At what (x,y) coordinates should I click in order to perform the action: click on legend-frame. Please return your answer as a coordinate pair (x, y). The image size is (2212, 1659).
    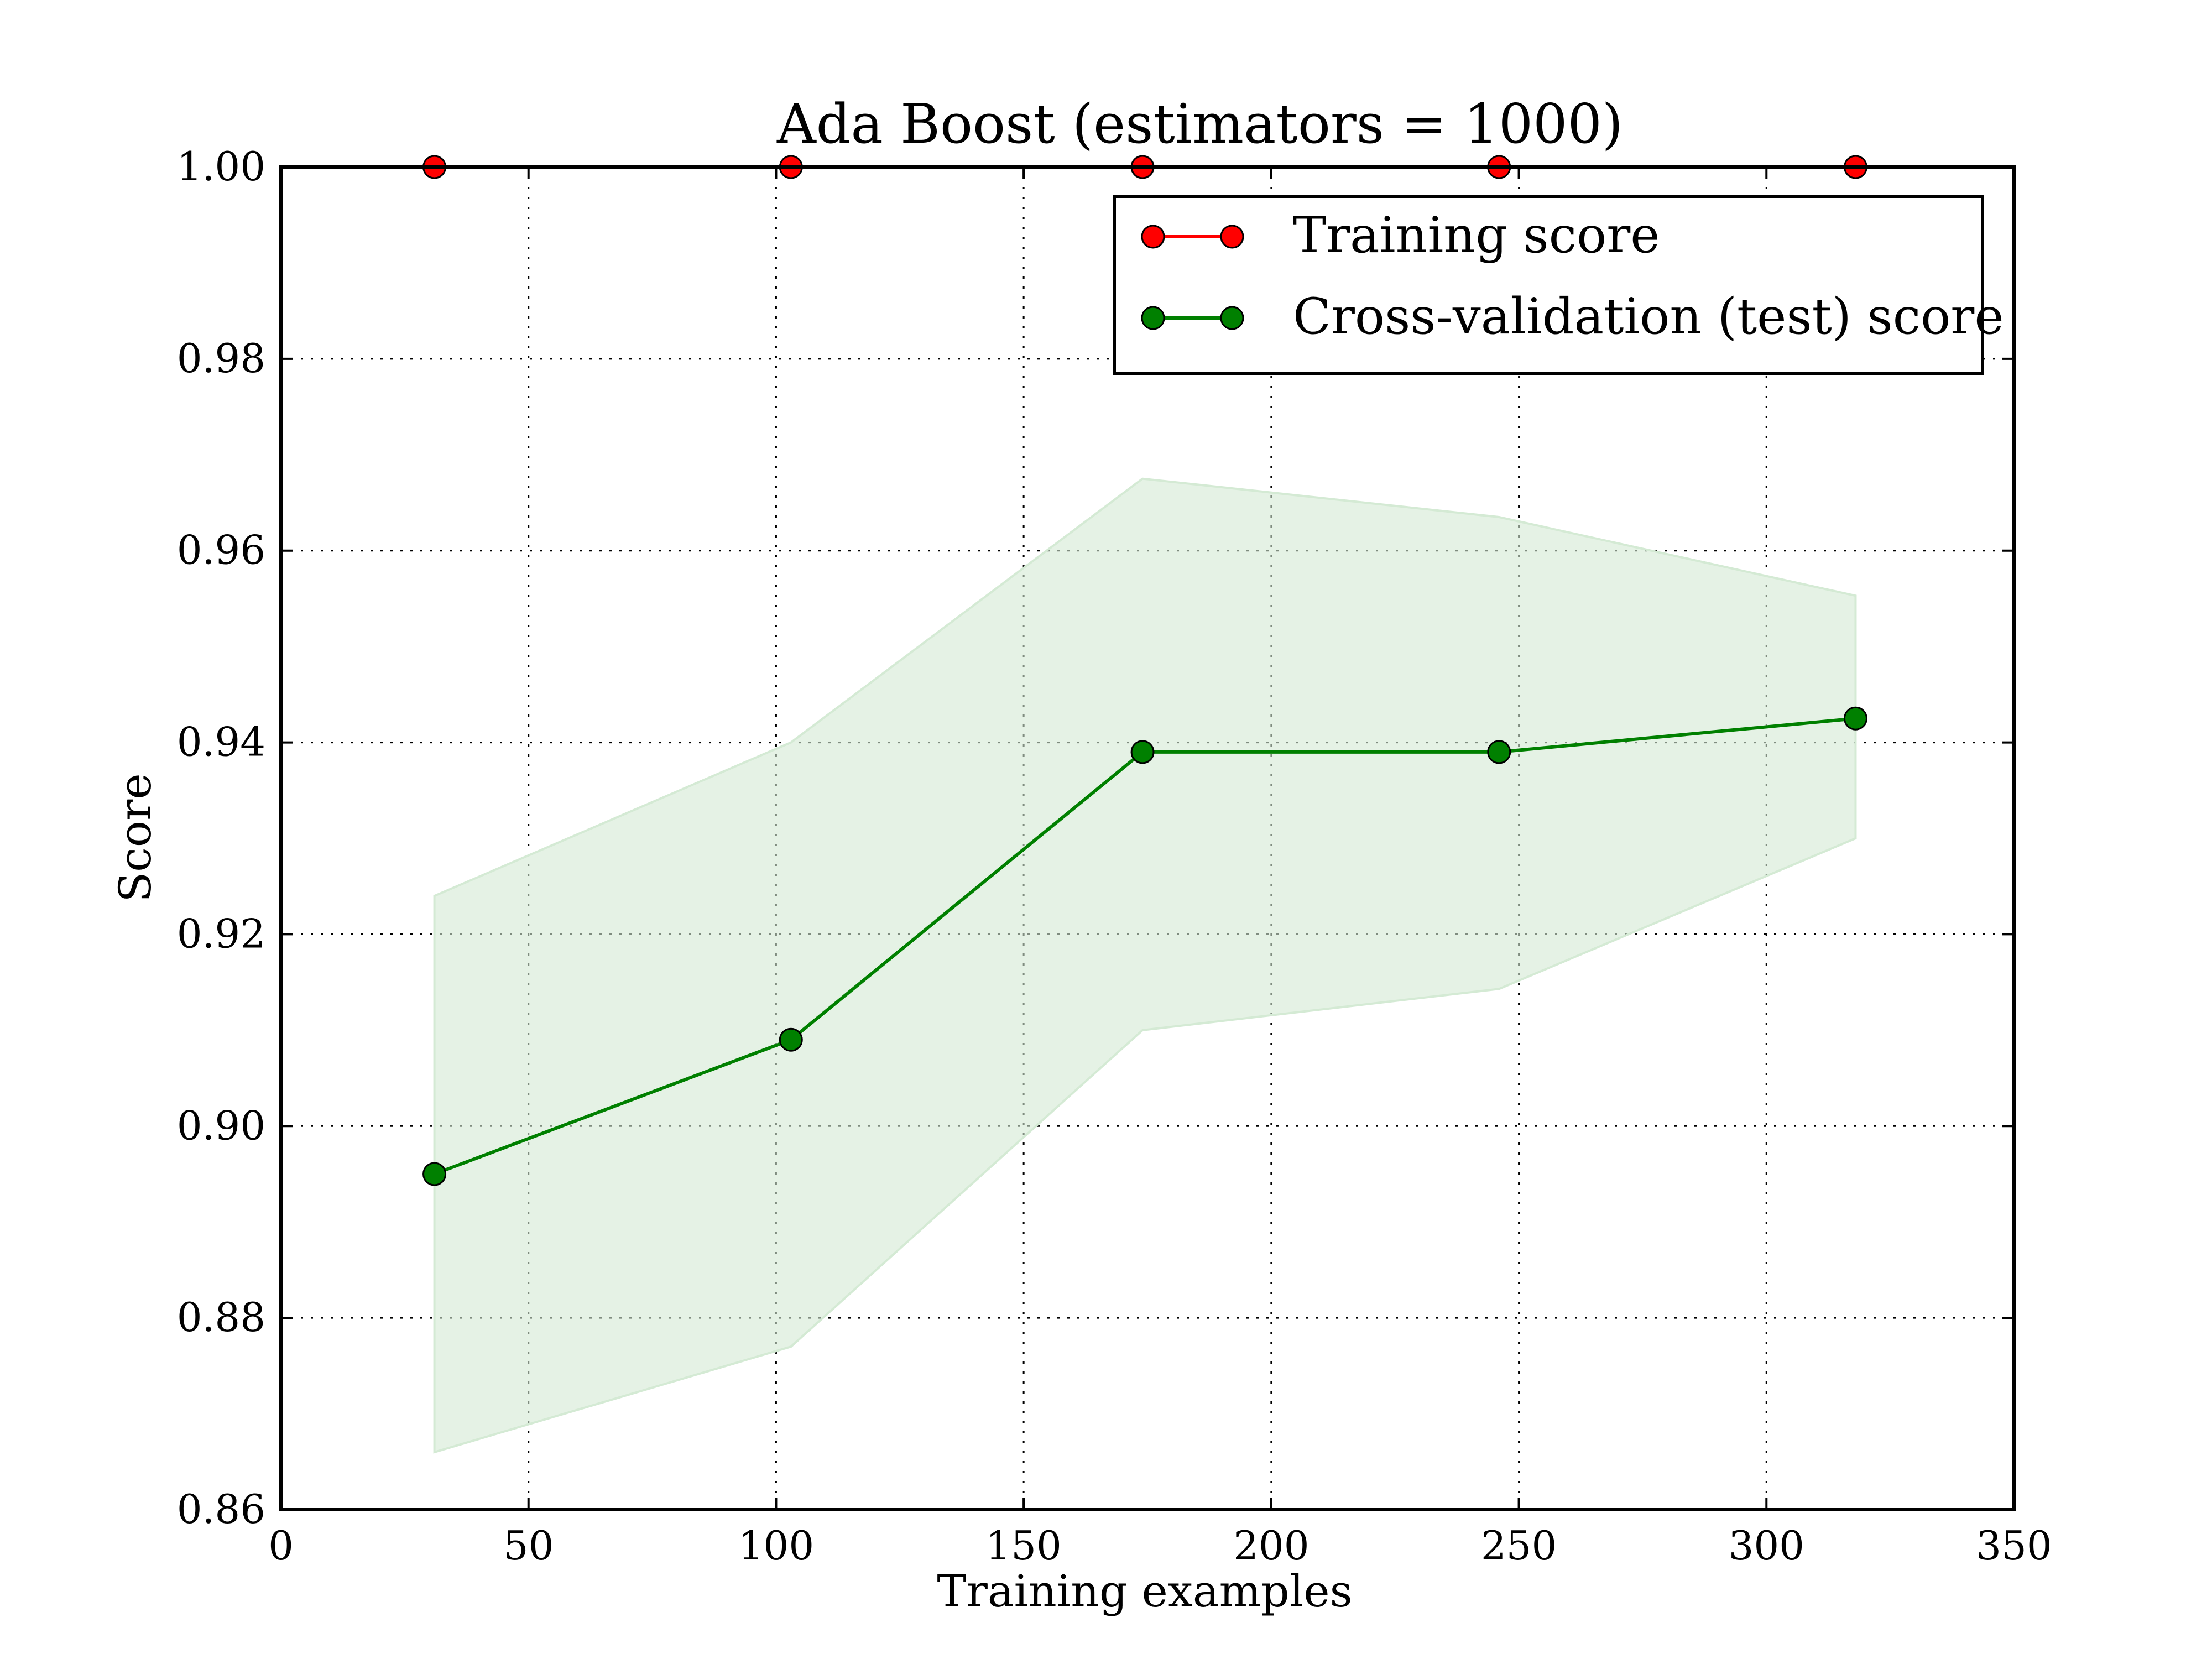
    Looking at the image, I should click on (1549, 285).